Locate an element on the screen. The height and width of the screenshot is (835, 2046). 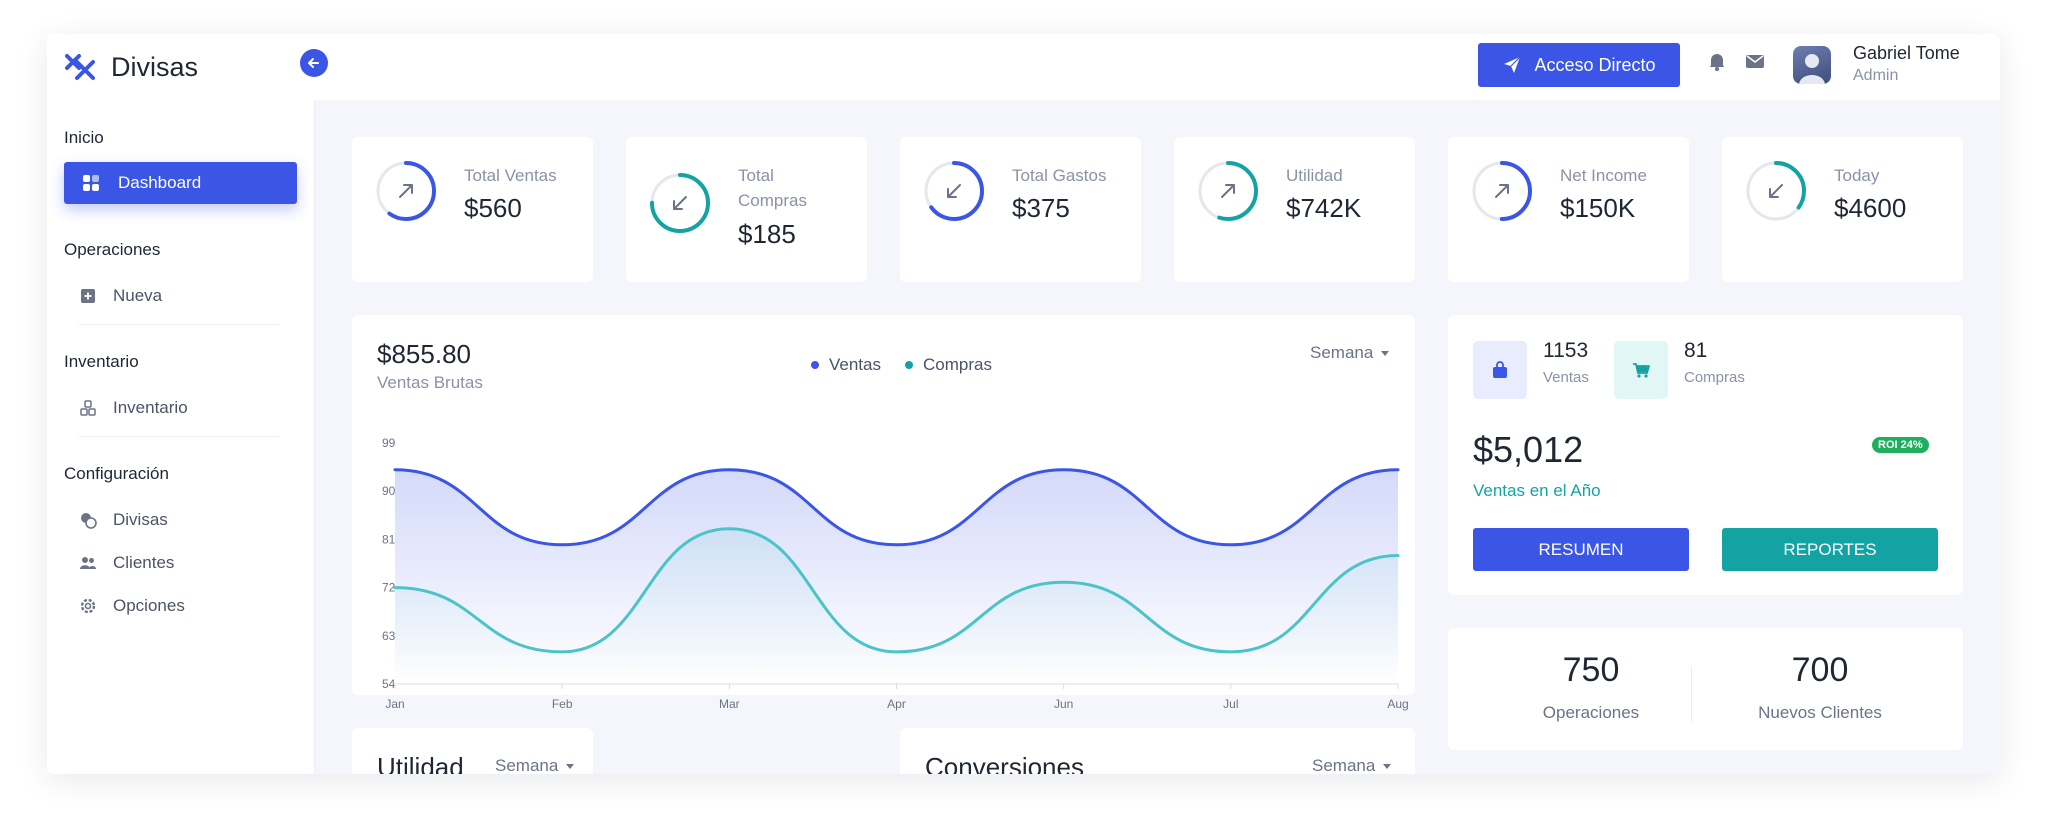
user-role: Admin is located at coordinates (1876, 75).